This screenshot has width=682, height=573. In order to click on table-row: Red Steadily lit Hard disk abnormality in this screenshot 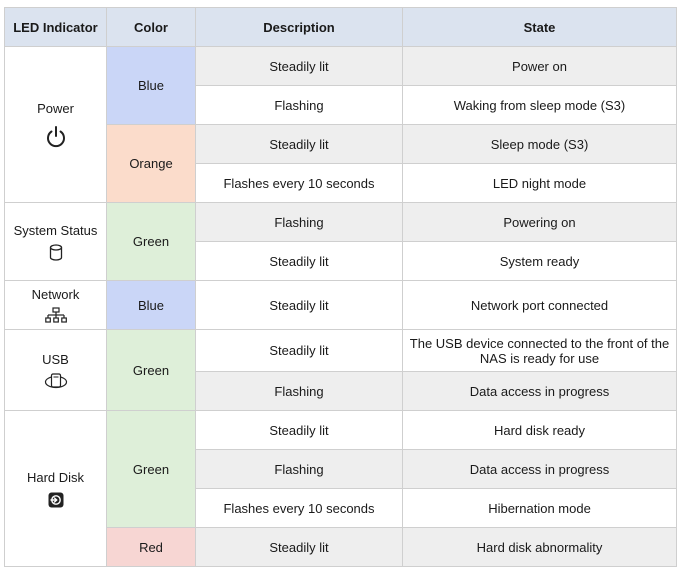, I will do `click(341, 547)`.